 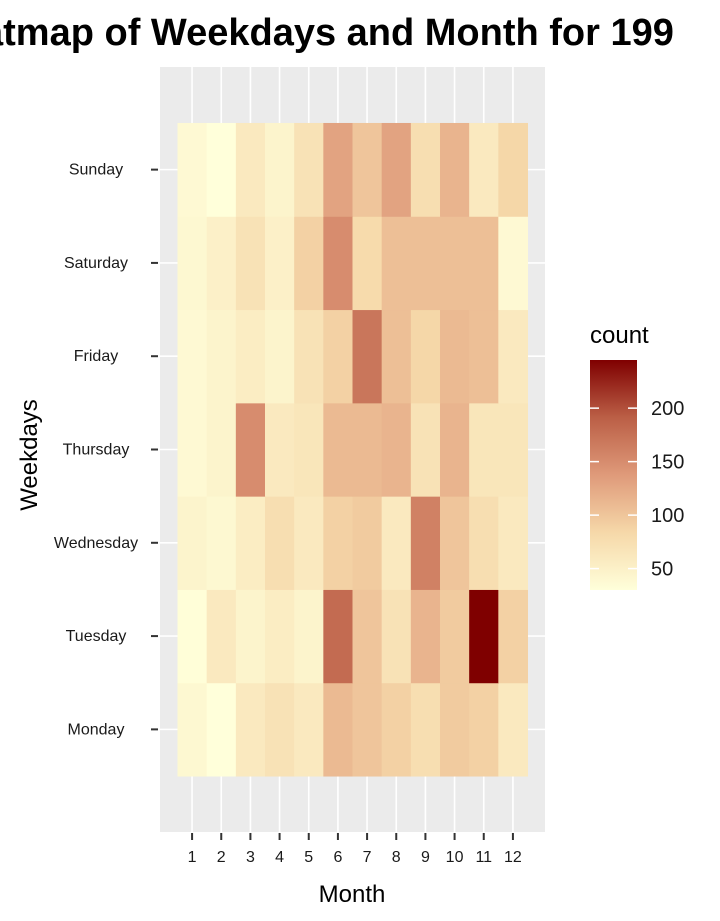 I want to click on x-tick-label: 11, so click(x=483, y=857).